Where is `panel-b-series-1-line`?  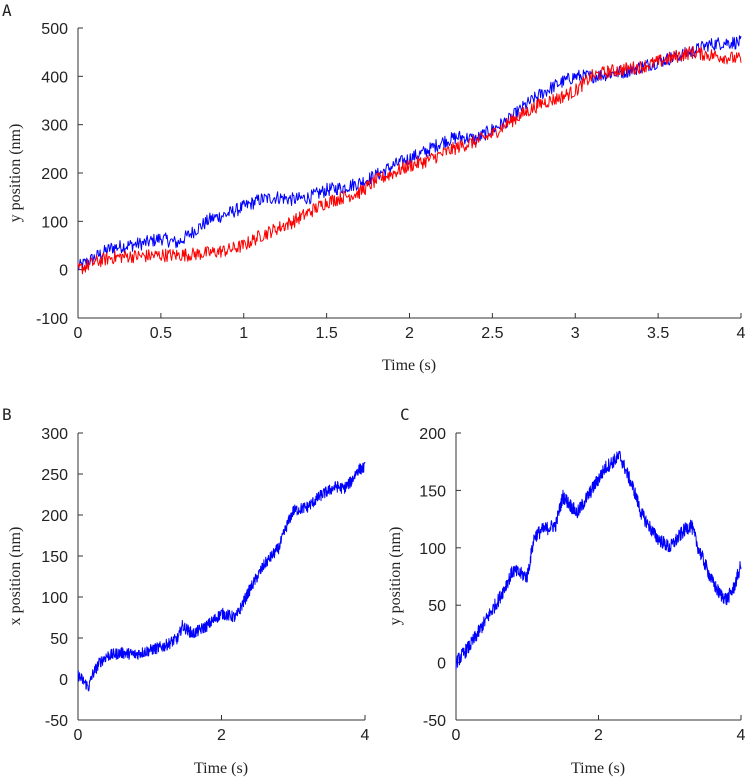 panel-b-series-1-line is located at coordinates (221, 576).